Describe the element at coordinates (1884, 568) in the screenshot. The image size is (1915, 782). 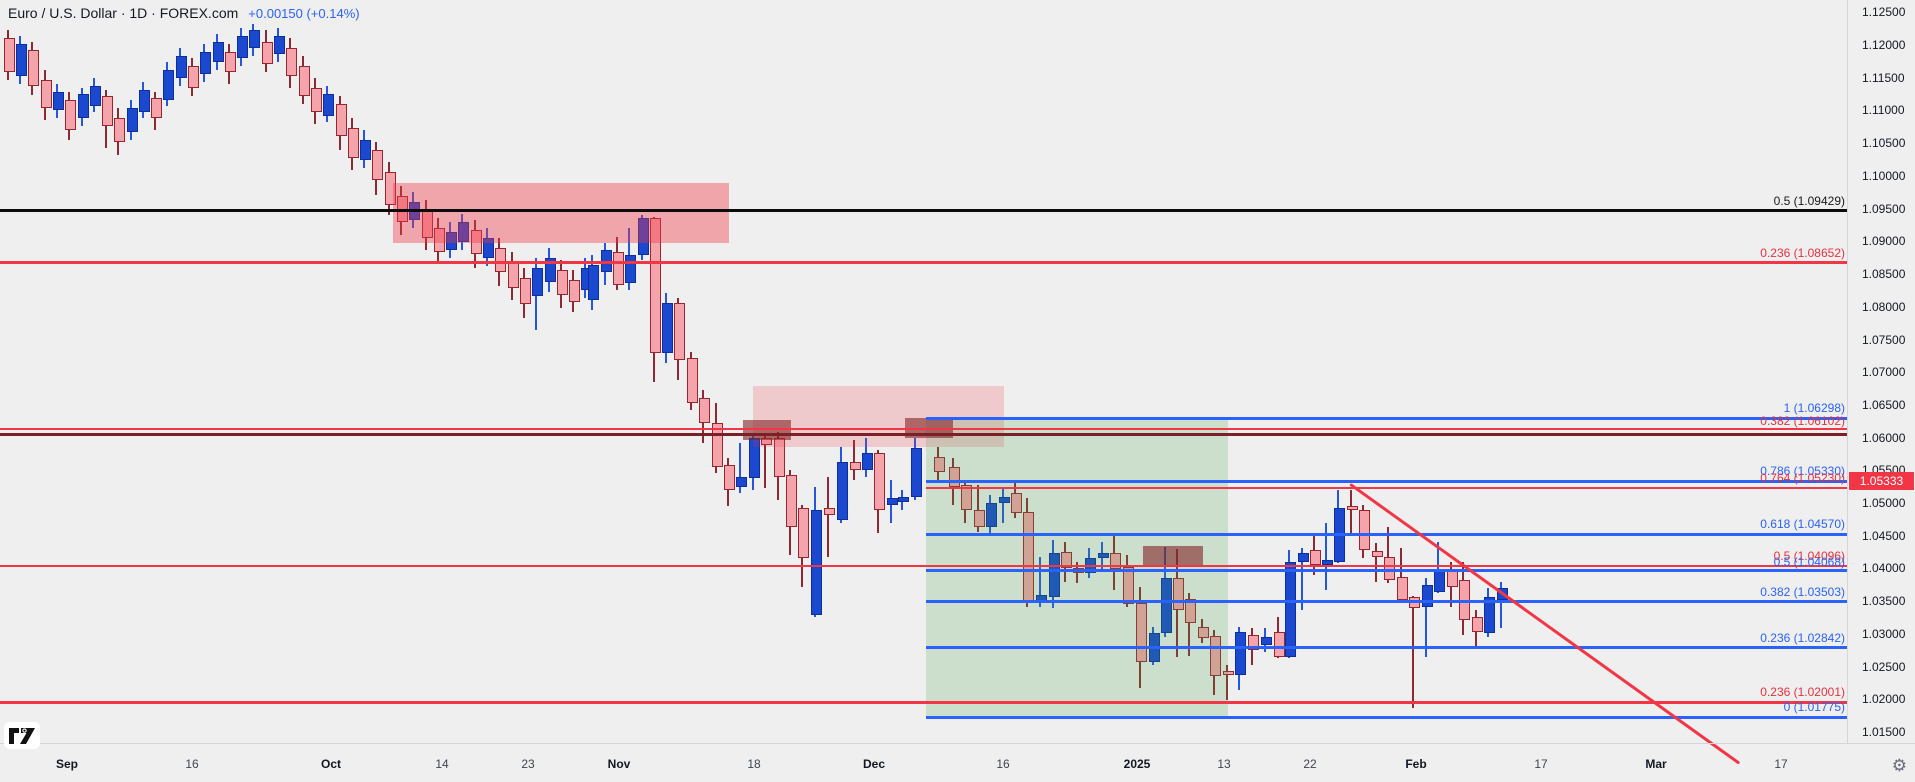
I see `price-tick: 1.04000` at that location.